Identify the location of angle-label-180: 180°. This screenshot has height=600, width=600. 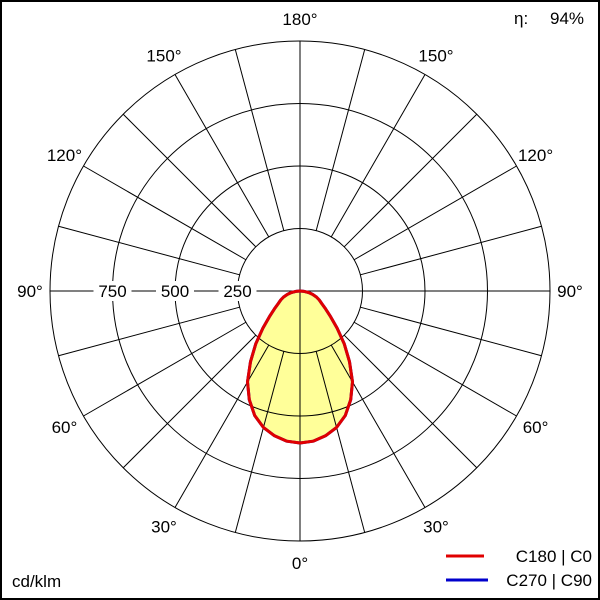
(299, 19).